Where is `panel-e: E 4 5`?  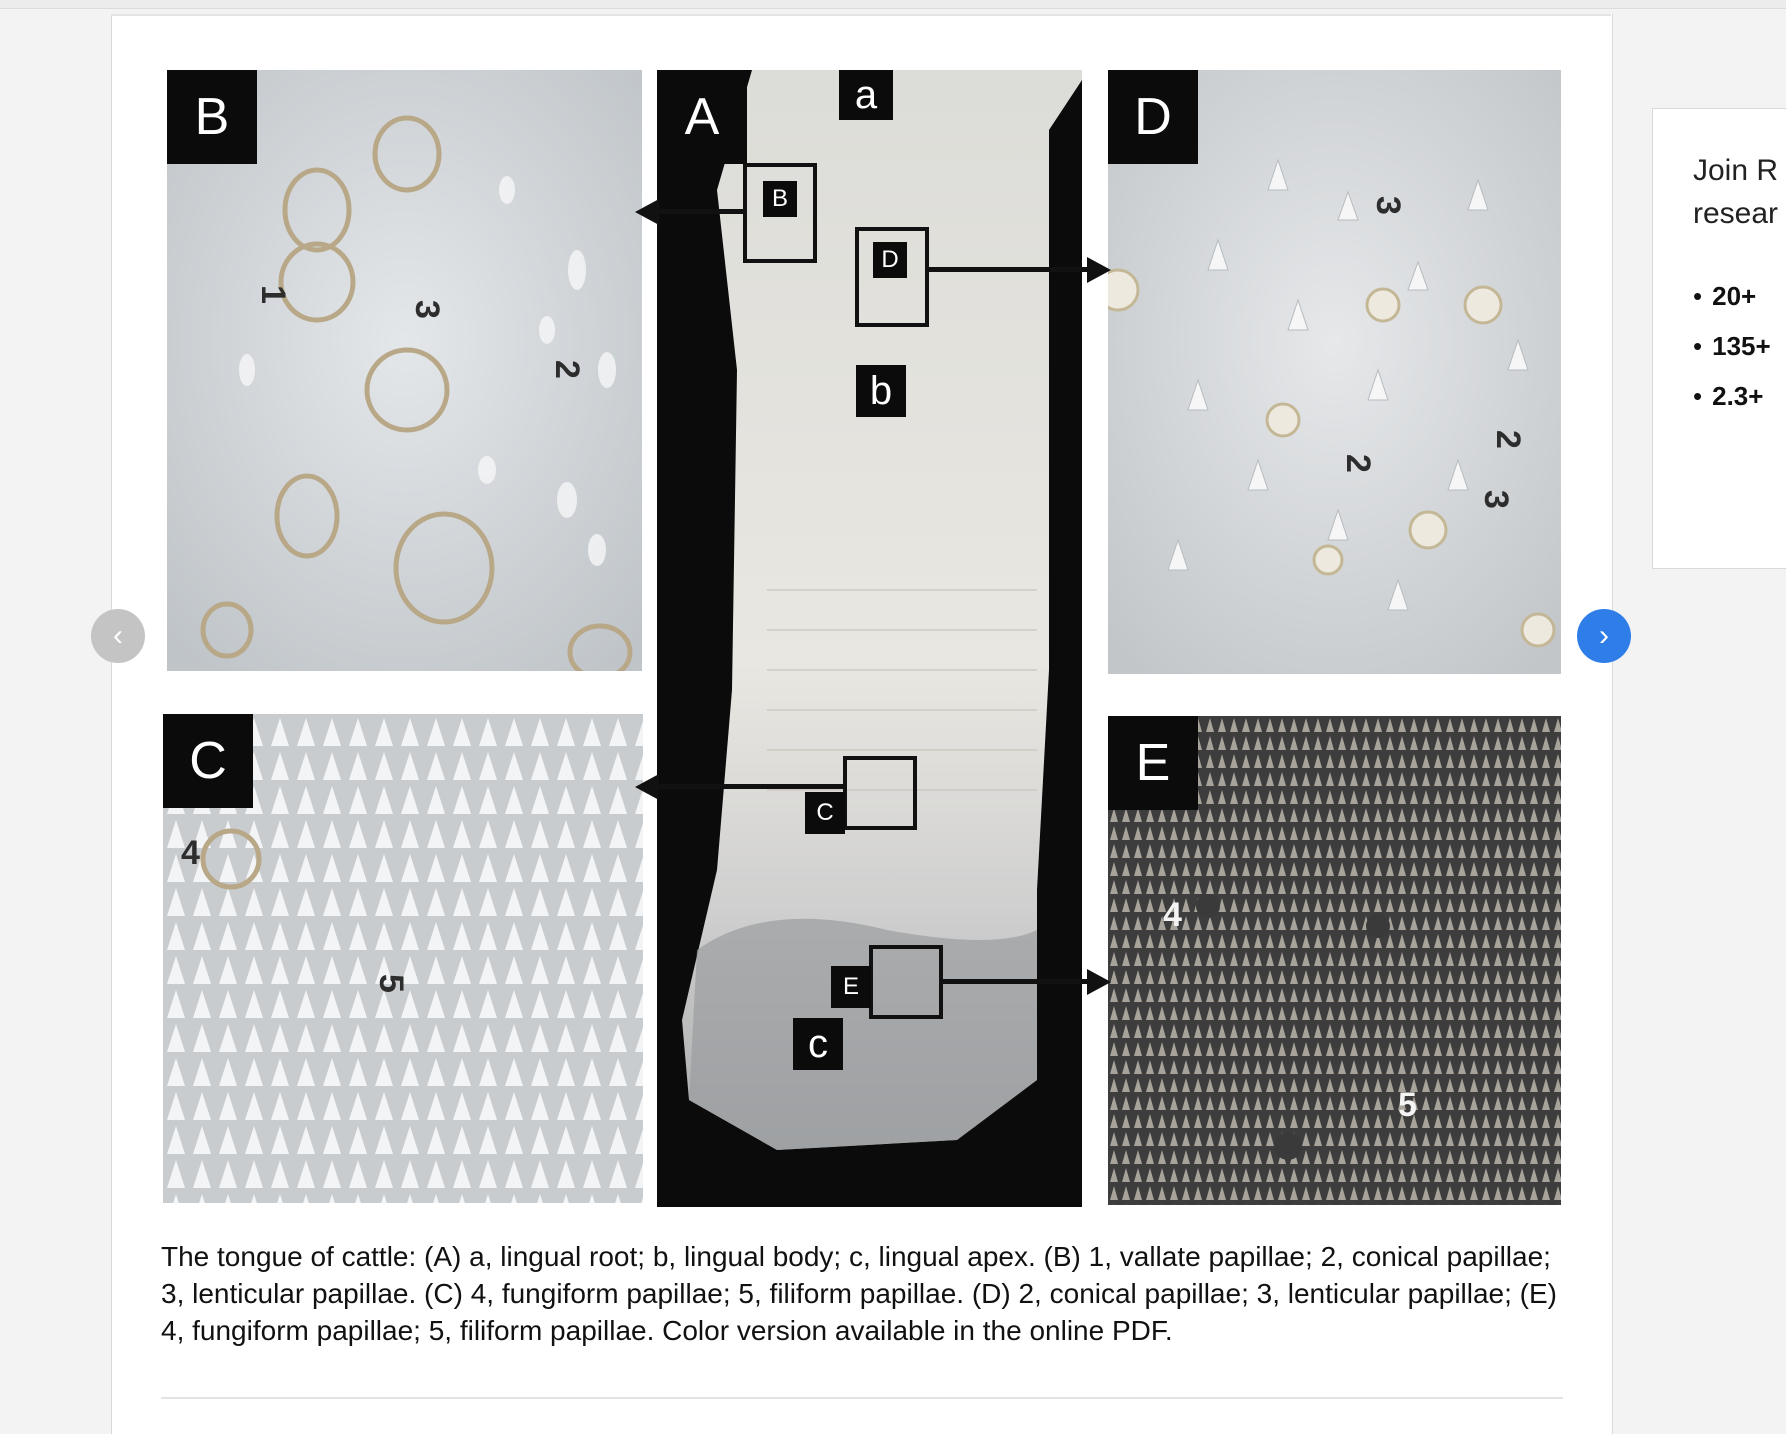 panel-e: E 4 5 is located at coordinates (1334, 960).